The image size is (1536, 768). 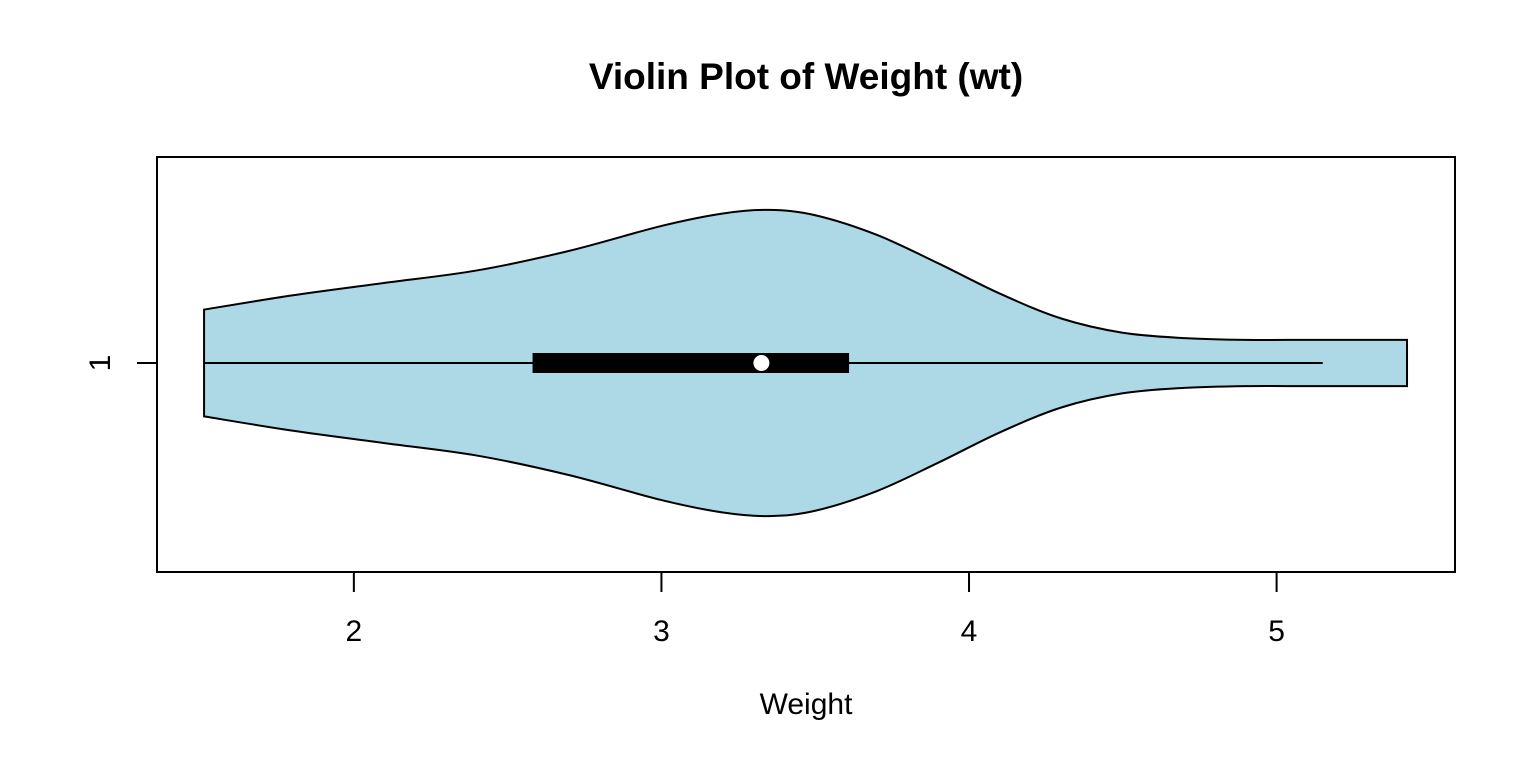 What do you see at coordinates (815, 610) in the screenshot?
I see `x-axis: 2 3 4 5` at bounding box center [815, 610].